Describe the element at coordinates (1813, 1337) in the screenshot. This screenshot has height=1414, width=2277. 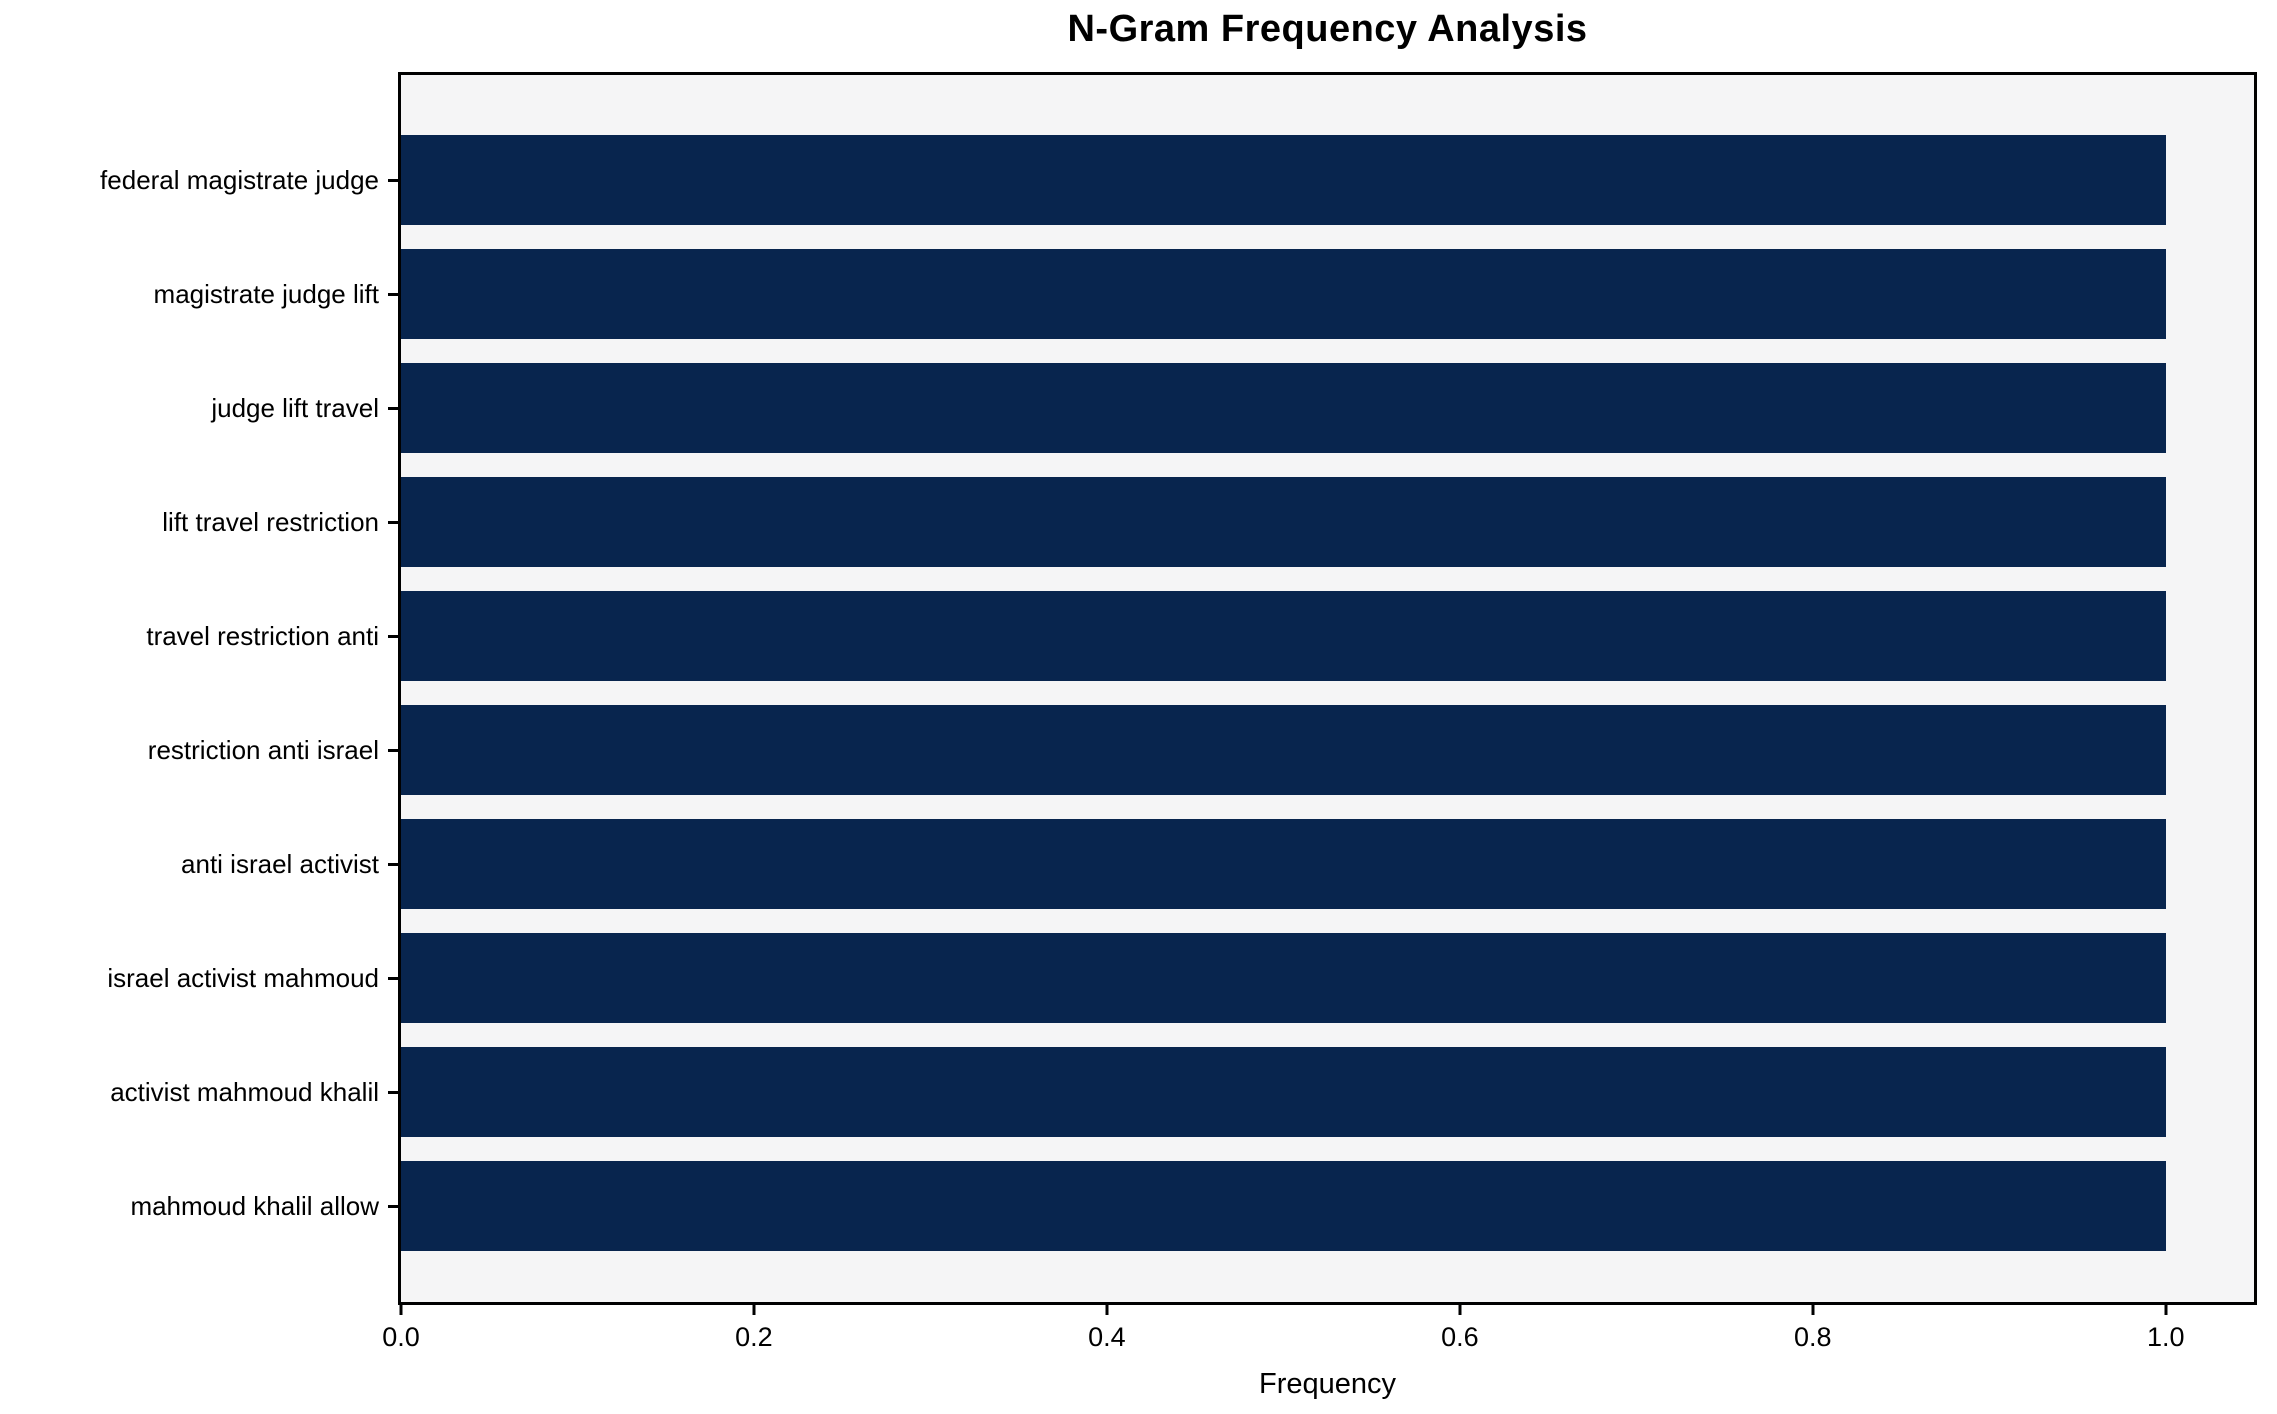
I see `x-axis-tick-label: 0.8` at that location.